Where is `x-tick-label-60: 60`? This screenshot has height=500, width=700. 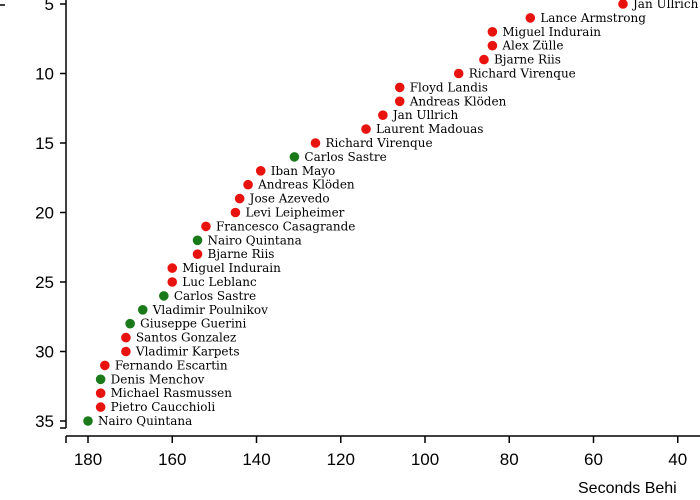 x-tick-label-60: 60 is located at coordinates (593, 459).